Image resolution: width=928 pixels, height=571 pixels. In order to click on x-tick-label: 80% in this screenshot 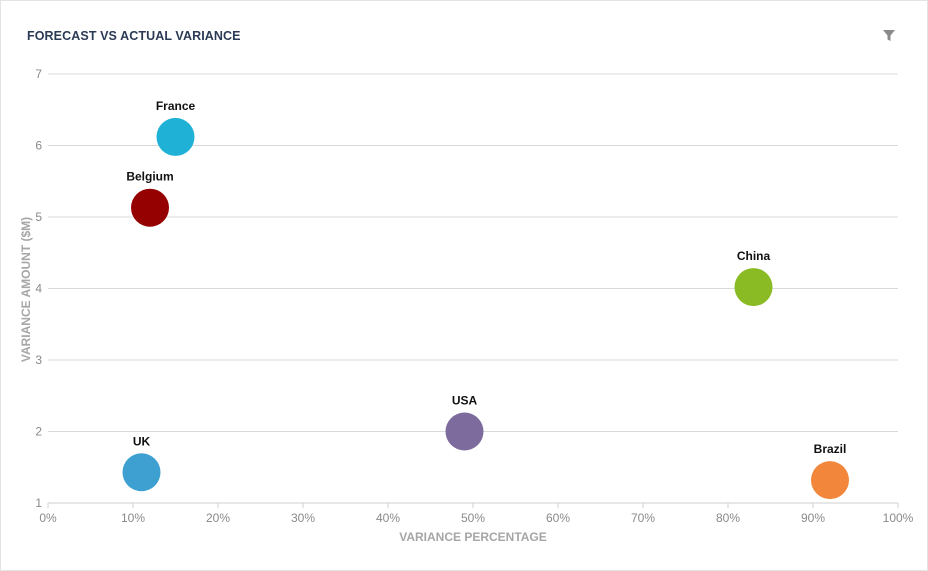, I will do `click(728, 518)`.